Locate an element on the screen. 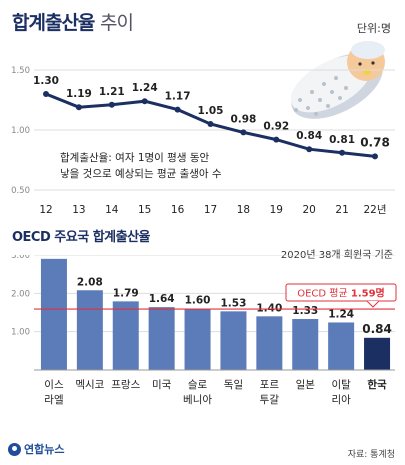 The image size is (405, 465). definition-annotation: 합계출산율: 여자 1명이 평생 동안 낳을 것으로 예상되는 평균 출생아 수 is located at coordinates (141, 166).